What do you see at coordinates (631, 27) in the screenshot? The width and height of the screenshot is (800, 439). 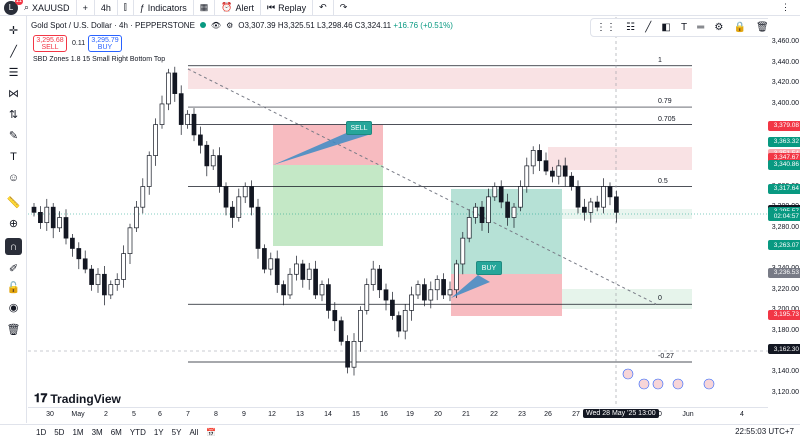 I see `template-icon: ☷` at bounding box center [631, 27].